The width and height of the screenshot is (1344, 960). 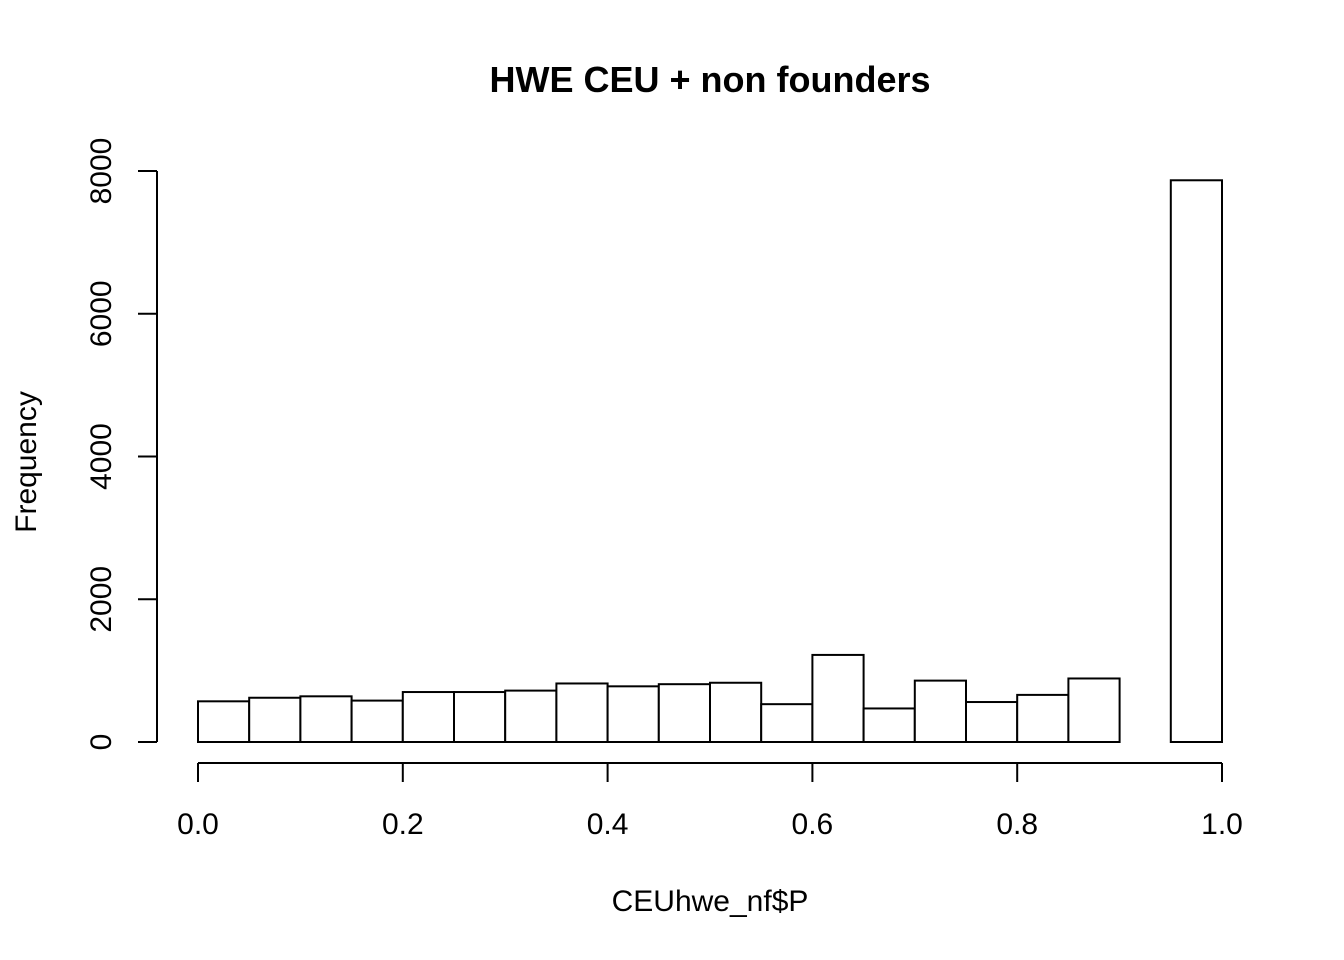 I want to click on x-tick-label: 0.4, so click(x=608, y=824).